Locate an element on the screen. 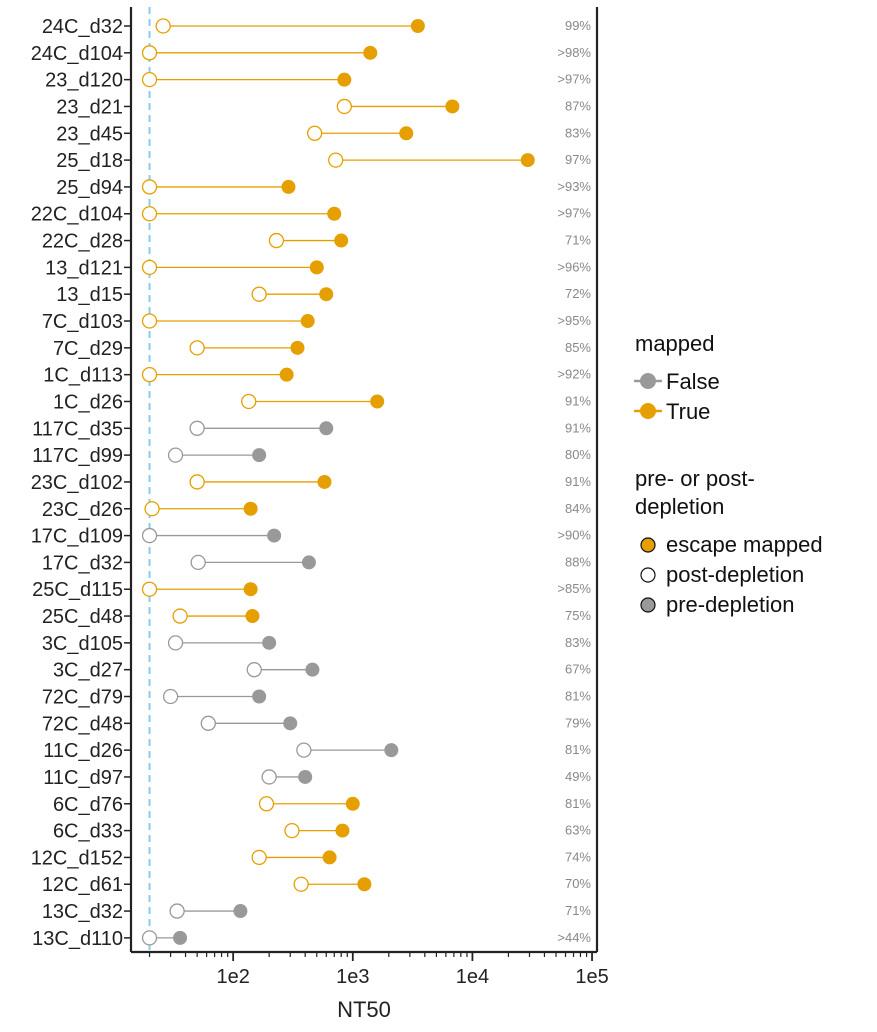 Image resolution: width=877 pixels, height=1032 pixels. legend-depletion-title-2: depletion is located at coordinates (679, 506).